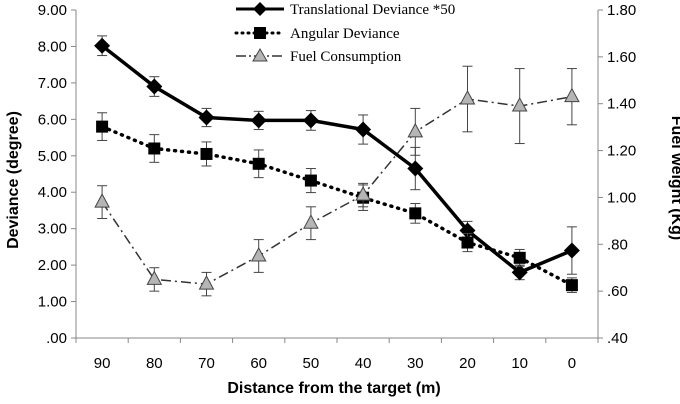 This screenshot has width=680, height=404. Describe the element at coordinates (415, 363) in the screenshot. I see `x-tick-label: 30` at that location.